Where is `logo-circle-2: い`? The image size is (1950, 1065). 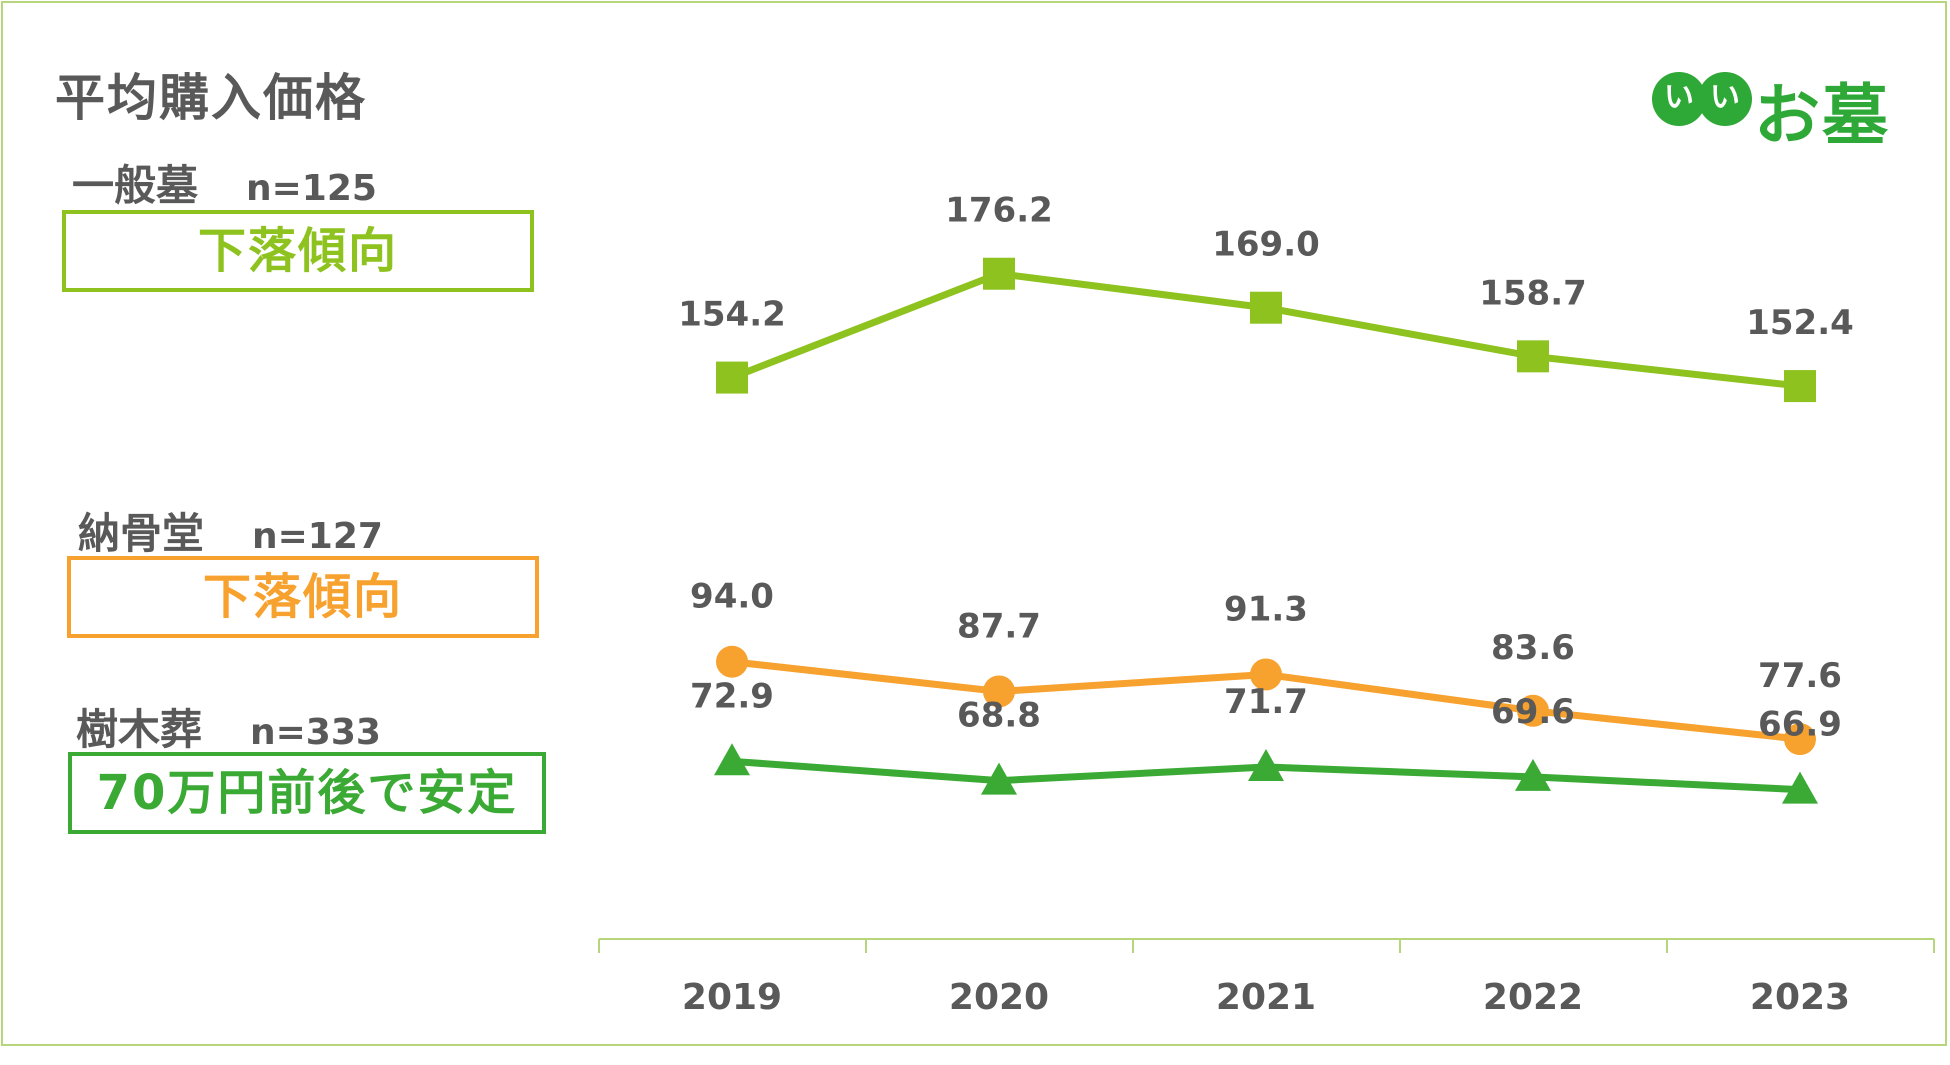
logo-circle-2: い is located at coordinates (1725, 99).